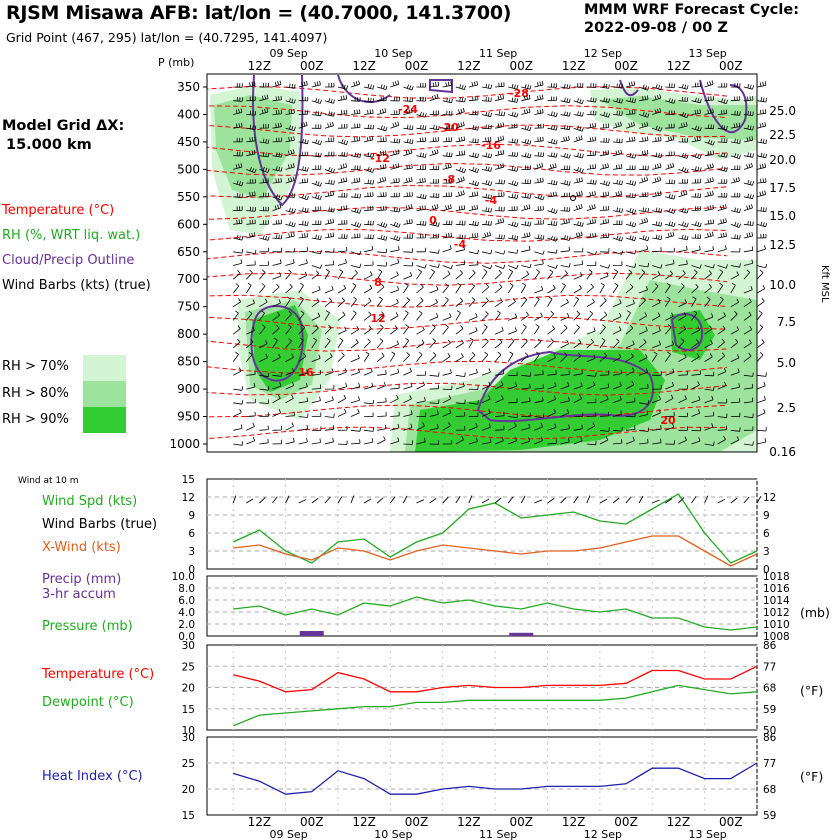 The height and width of the screenshot is (840, 840). What do you see at coordinates (35, 419) in the screenshot?
I see `legend-rh90: RH > 90%` at bounding box center [35, 419].